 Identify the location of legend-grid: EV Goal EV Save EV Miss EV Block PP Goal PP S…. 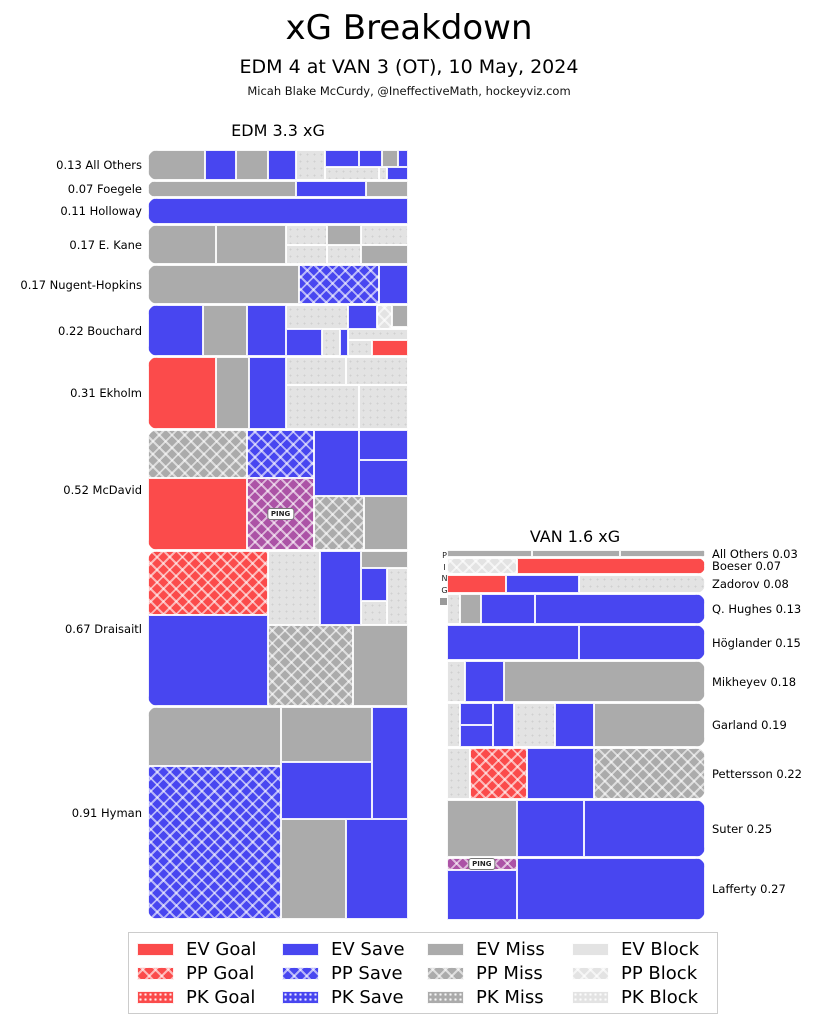
(423, 973).